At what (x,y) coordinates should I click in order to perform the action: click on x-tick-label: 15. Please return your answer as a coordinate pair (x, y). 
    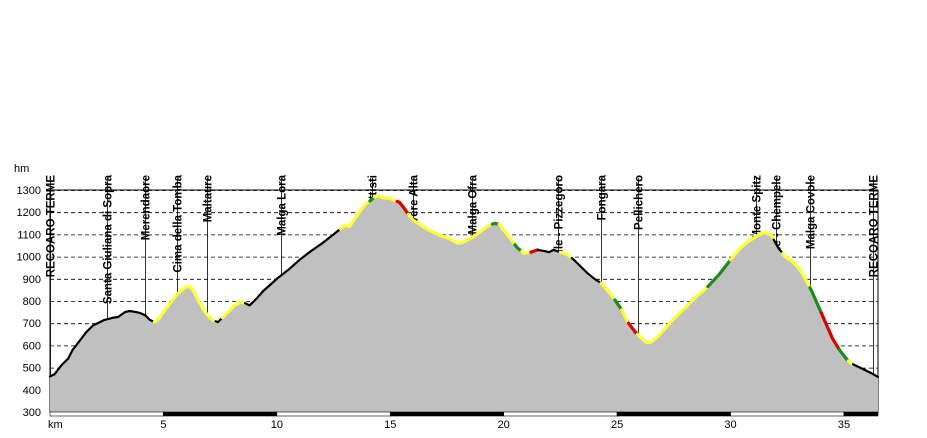
    Looking at the image, I should click on (390, 425).